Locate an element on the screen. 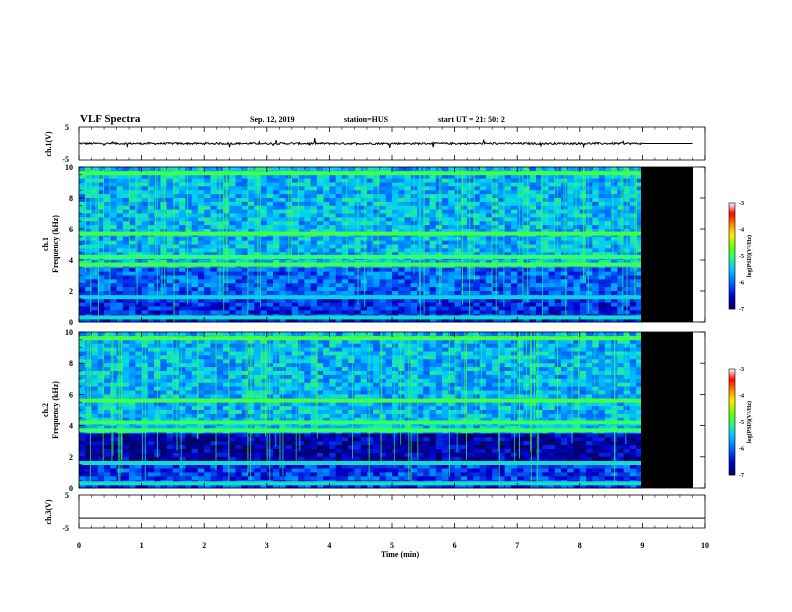 Image resolution: width=792 pixels, height=612 pixels. ch1-waveform-line is located at coordinates (361, 143).